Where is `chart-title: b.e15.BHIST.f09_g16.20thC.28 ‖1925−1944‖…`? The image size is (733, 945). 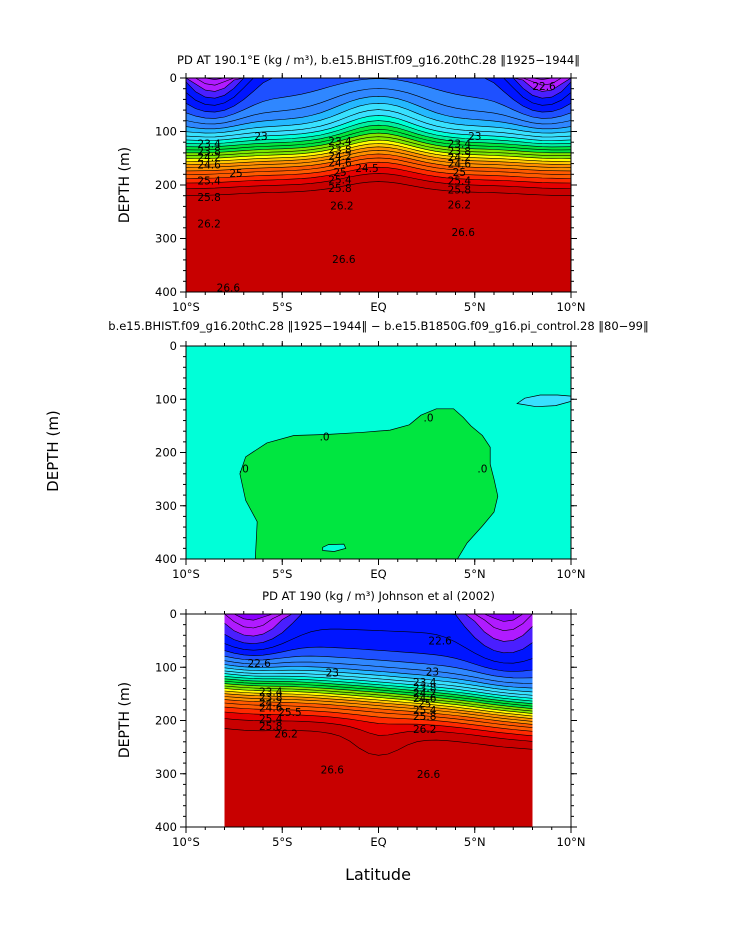
chart-title: b.e15.BHIST.f09_g16.20thC.28 ‖1925−1944‖… is located at coordinates (378, 326).